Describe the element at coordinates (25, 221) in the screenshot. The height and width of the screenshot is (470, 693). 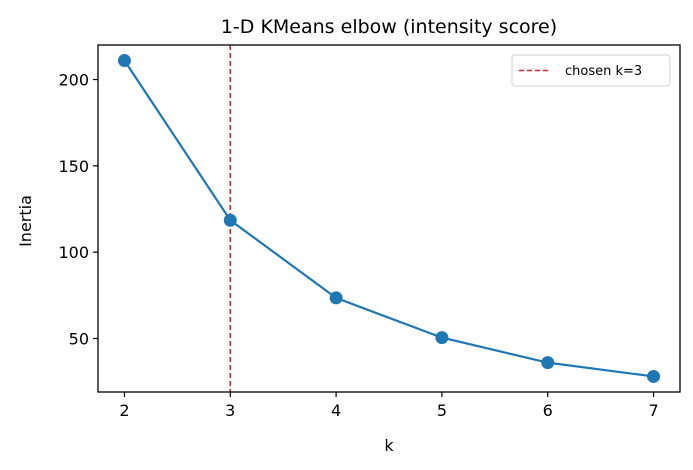
I see `y-axis-label: Inertia` at that location.